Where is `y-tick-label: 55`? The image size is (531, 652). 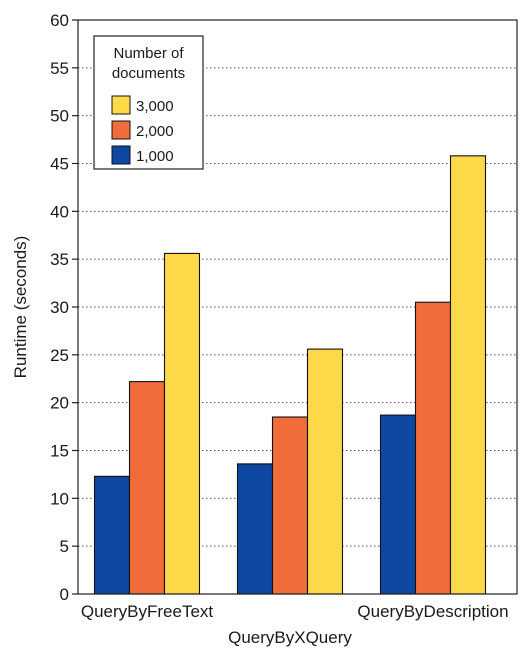 y-tick-label: 55 is located at coordinates (59, 68).